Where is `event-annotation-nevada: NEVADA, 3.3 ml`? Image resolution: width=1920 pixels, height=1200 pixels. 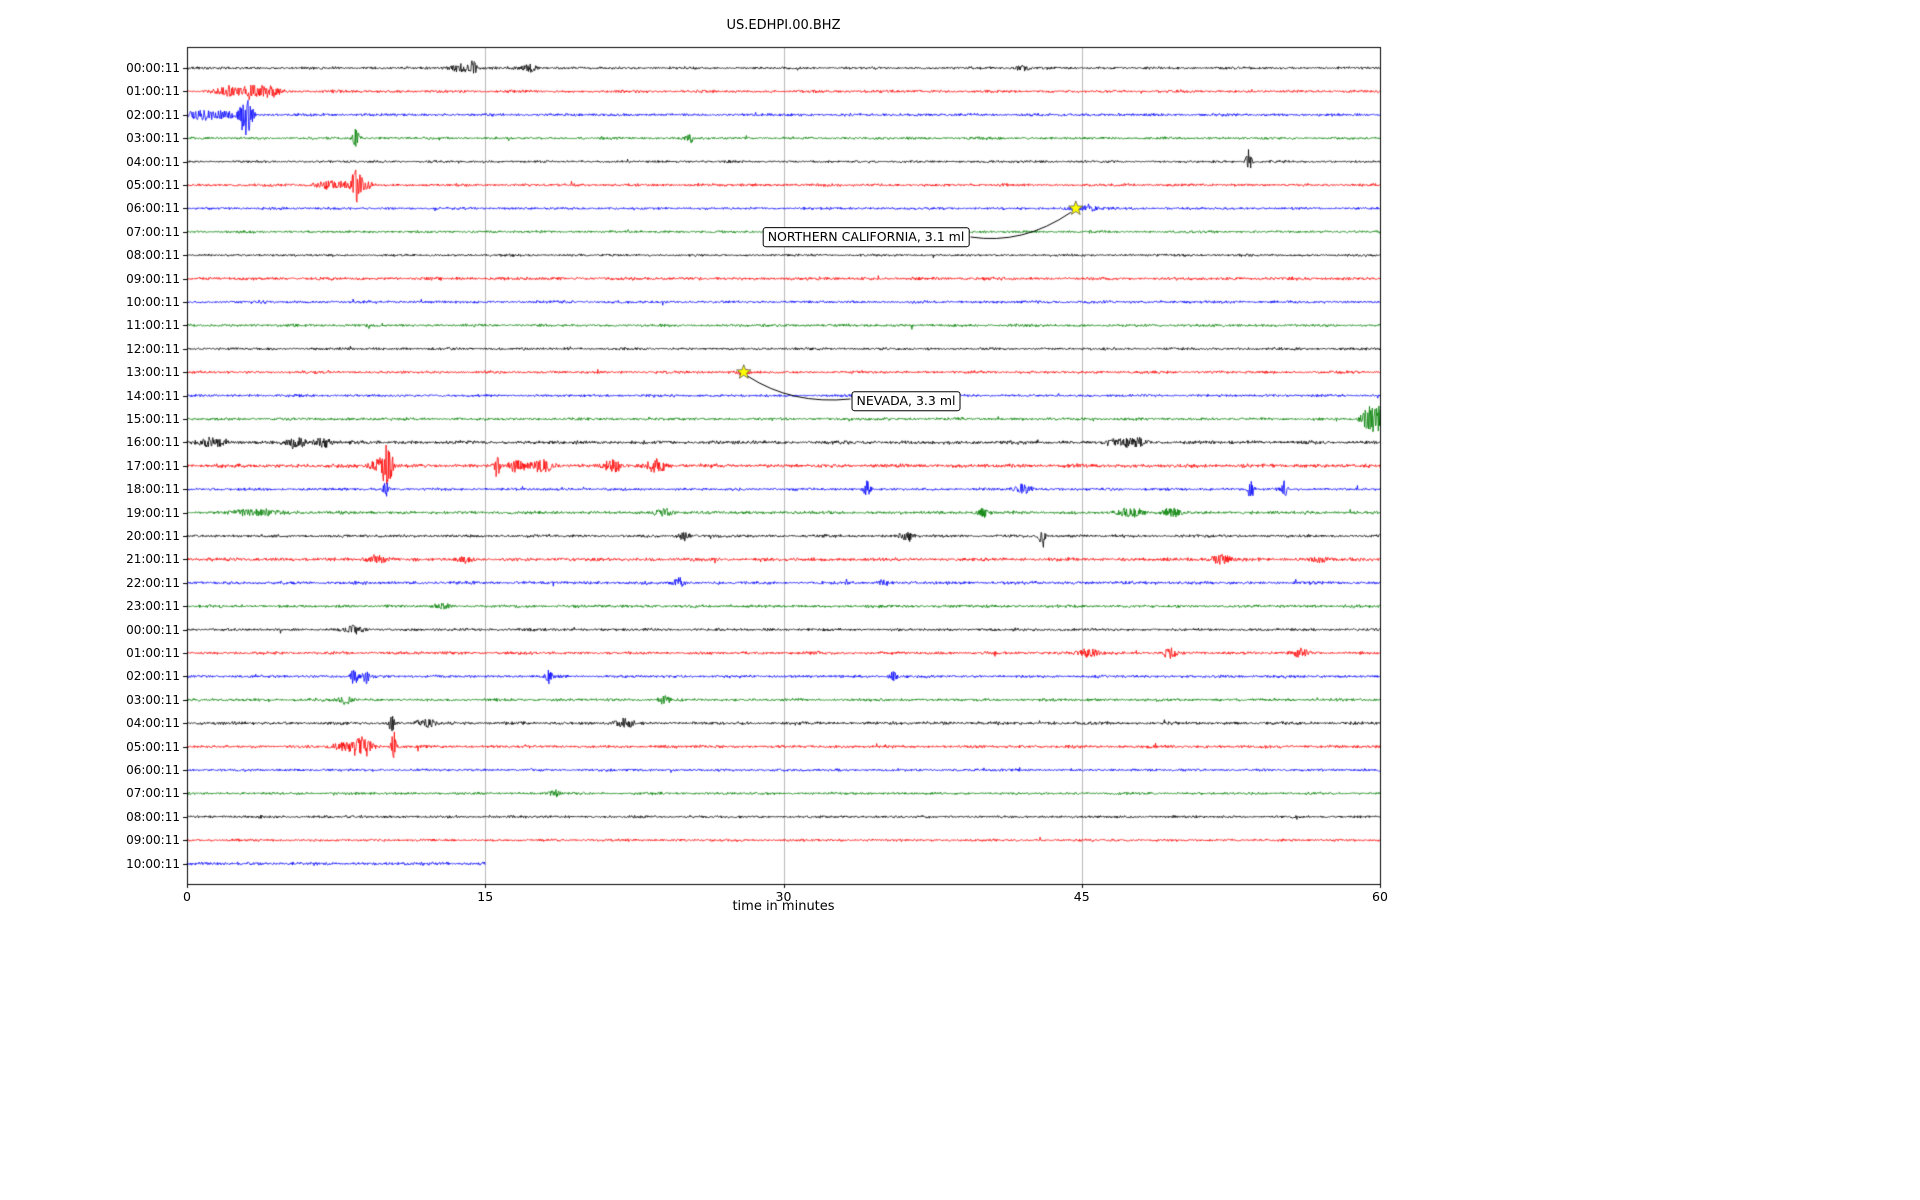 event-annotation-nevada: NEVADA, 3.3 ml is located at coordinates (906, 401).